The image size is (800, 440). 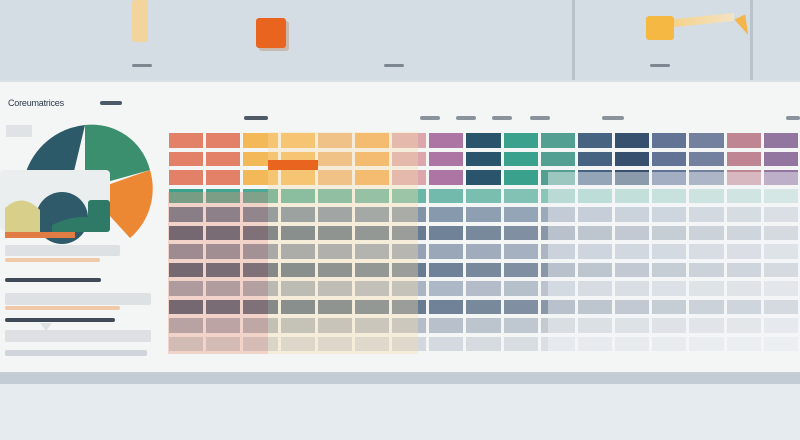 I want to click on amber-tab-handle, so click(x=140, y=21).